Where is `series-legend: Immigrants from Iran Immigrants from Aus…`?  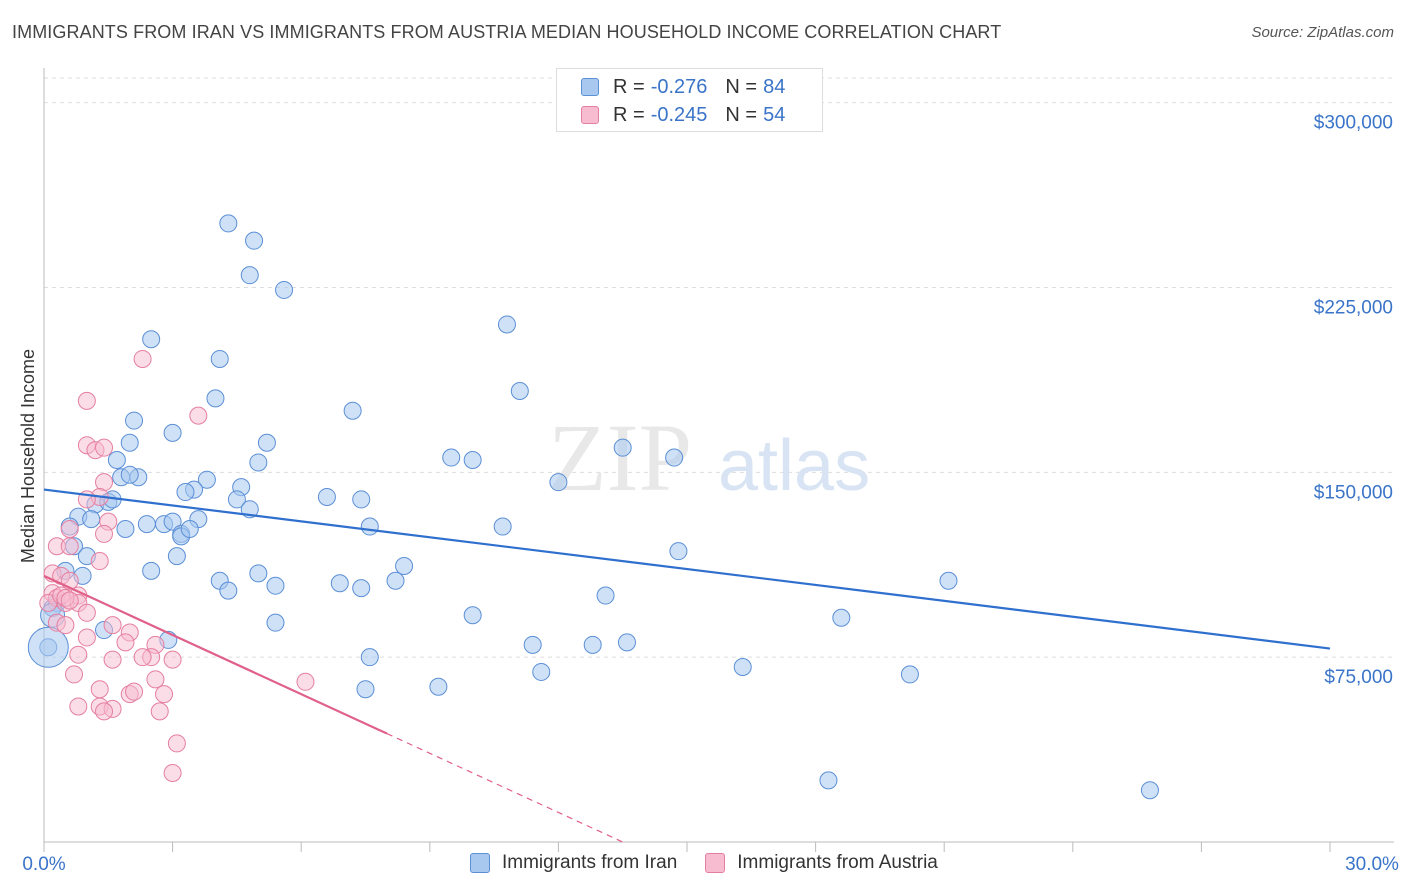 series-legend: Immigrants from Iran Immigrants from Aus… is located at coordinates (718, 863).